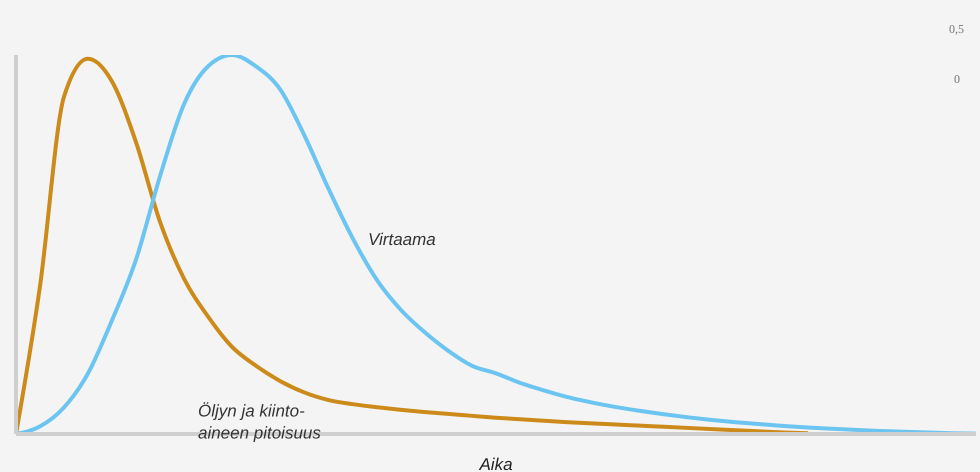 The image size is (980, 472). Describe the element at coordinates (402, 239) in the screenshot. I see `series-label: Virtaama` at that location.